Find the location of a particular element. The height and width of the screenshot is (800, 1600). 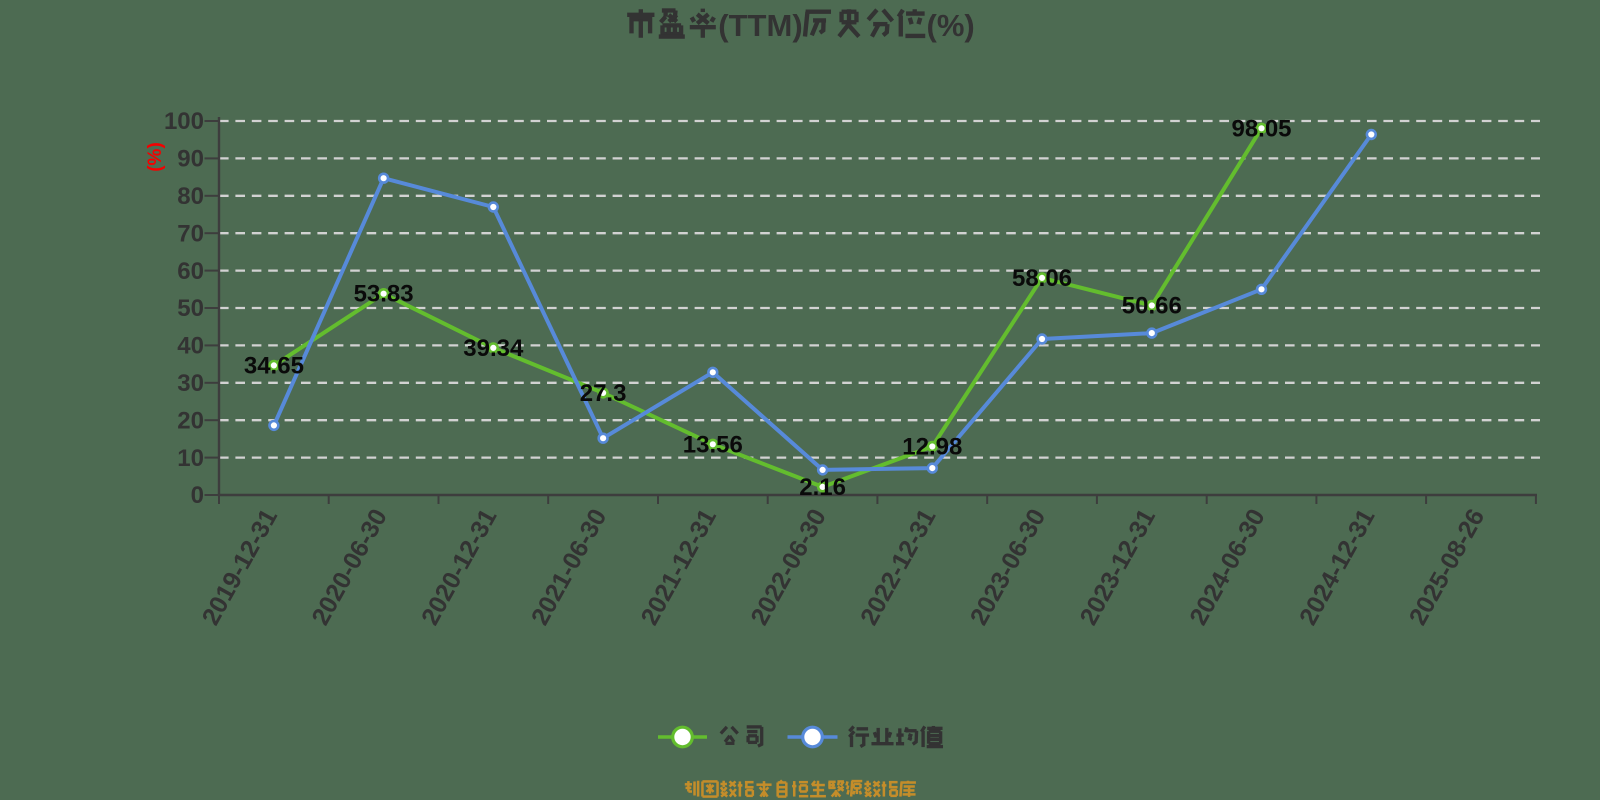

svg-text: 30 is located at coordinates (190, 383).